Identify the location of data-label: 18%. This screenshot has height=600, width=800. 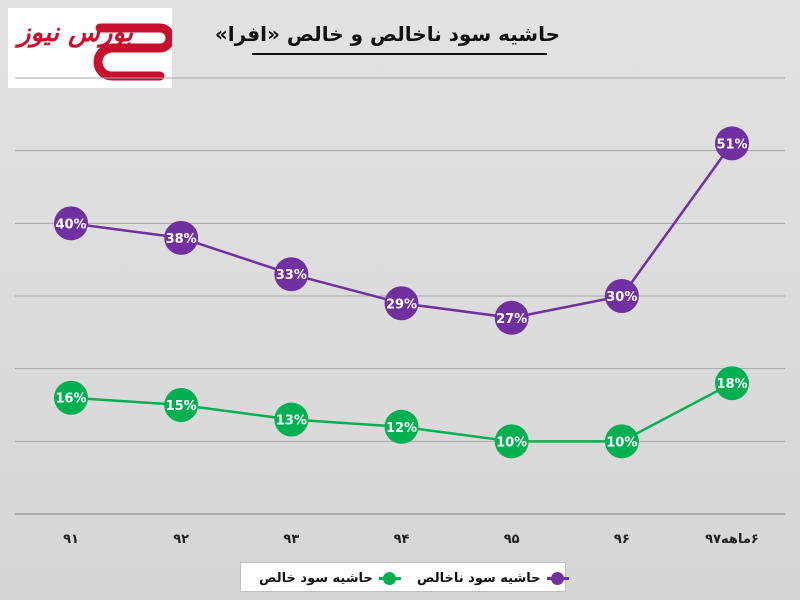
(731, 384).